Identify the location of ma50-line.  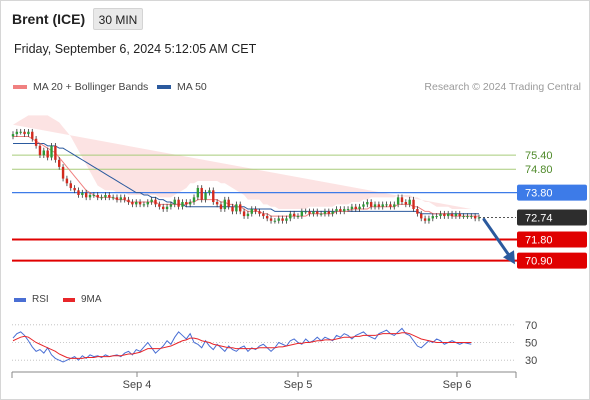
(246, 178).